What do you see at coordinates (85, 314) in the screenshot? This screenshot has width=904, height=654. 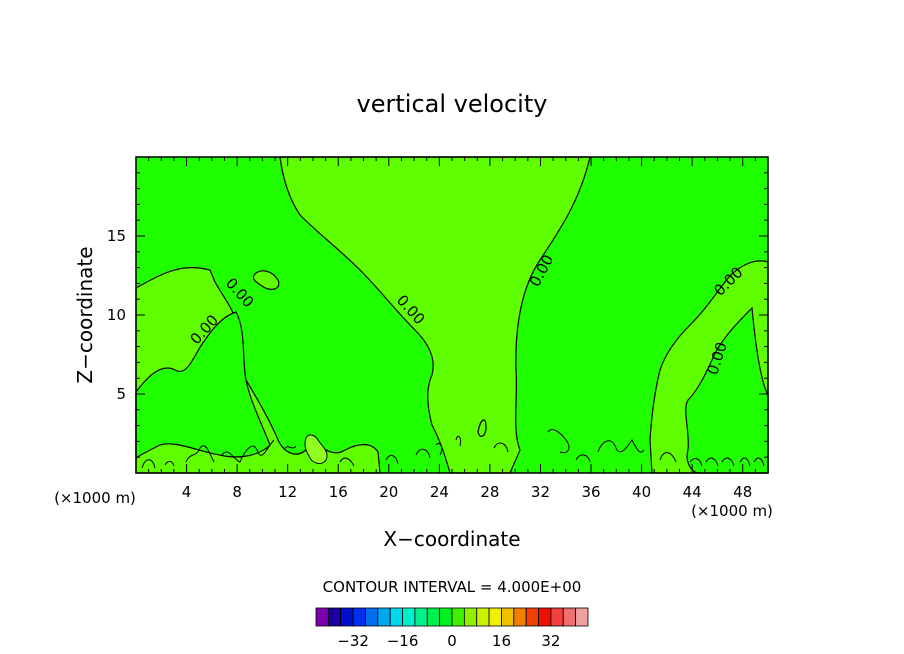 I see `y-axis-label: Z−coordinate` at bounding box center [85, 314].